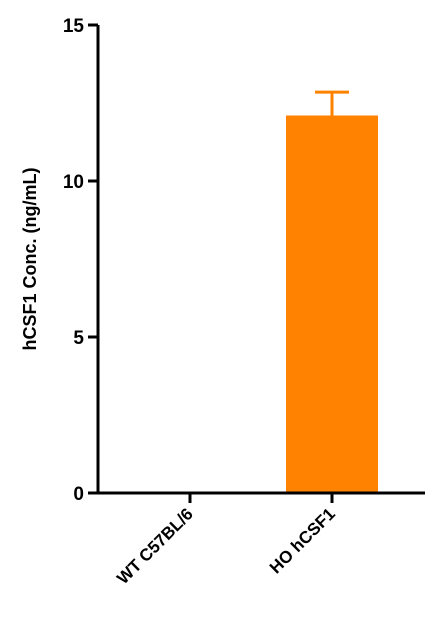 The width and height of the screenshot is (425, 641). What do you see at coordinates (302, 540) in the screenshot?
I see `x-category-label: HO hCSF1` at bounding box center [302, 540].